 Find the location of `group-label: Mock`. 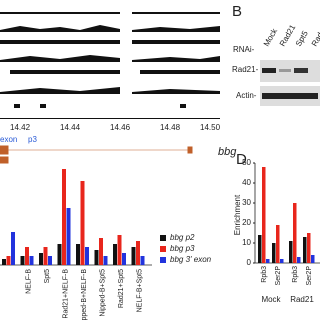

group-label: Mock is located at coordinates (271, 299).